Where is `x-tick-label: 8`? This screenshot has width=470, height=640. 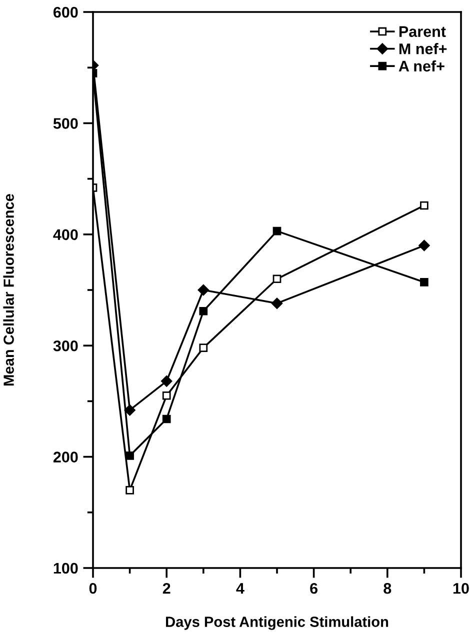 x-tick-label: 8 is located at coordinates (388, 588).